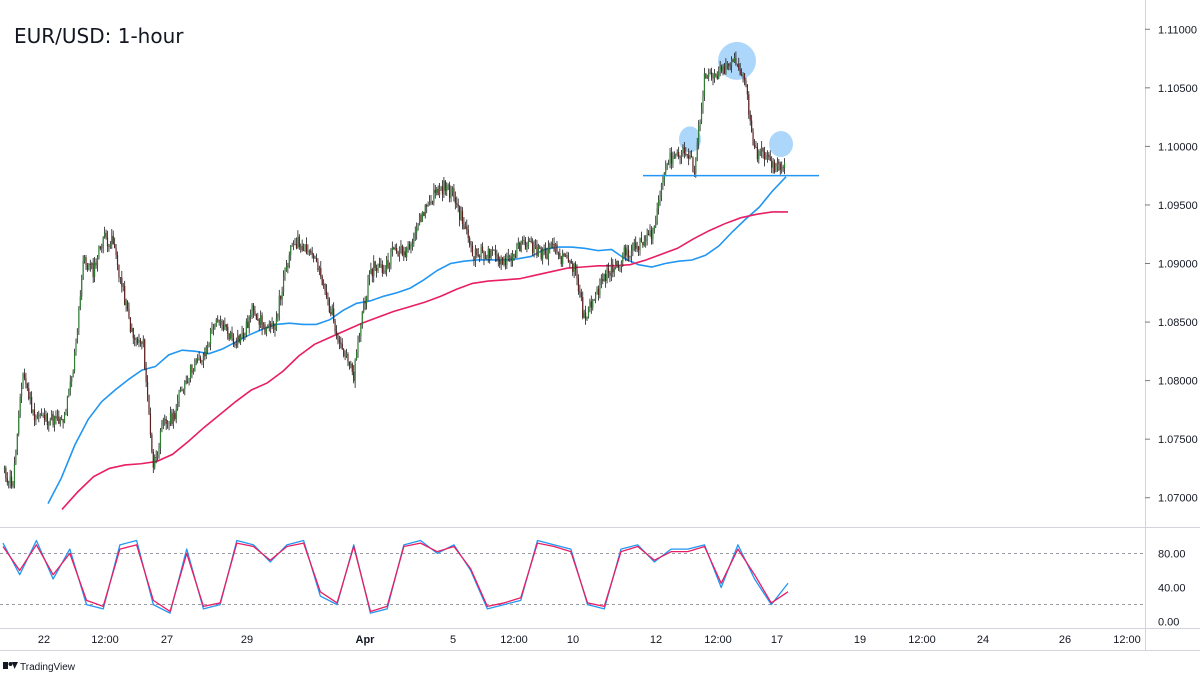 The width and height of the screenshot is (1200, 675). What do you see at coordinates (453, 640) in the screenshot?
I see `time-tick-label: 5` at bounding box center [453, 640].